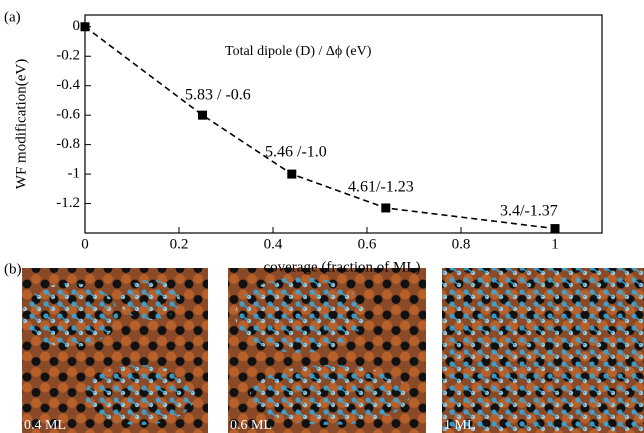 This screenshot has height=433, width=644. I want to click on annotation: Total dipole (D) / Δϕ (eV), so click(298, 51).